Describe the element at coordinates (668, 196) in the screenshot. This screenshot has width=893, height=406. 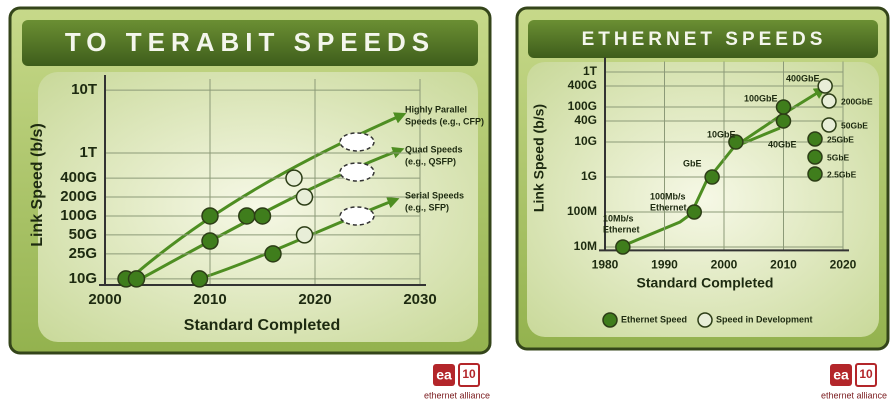
I see `point-label: 100Mb/s` at that location.